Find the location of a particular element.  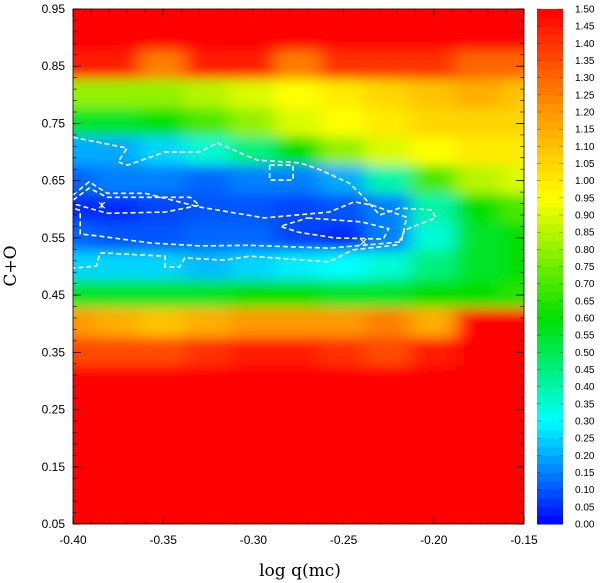

colorbar-tick-label: 0.45 is located at coordinates (585, 370).